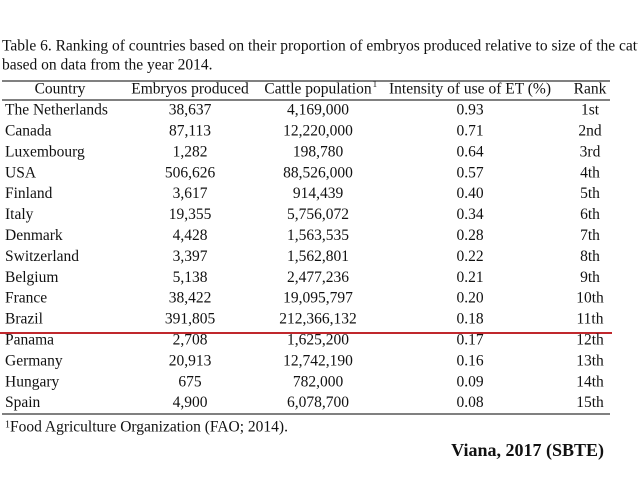  I want to click on table-cell: 0.17, so click(469, 339).